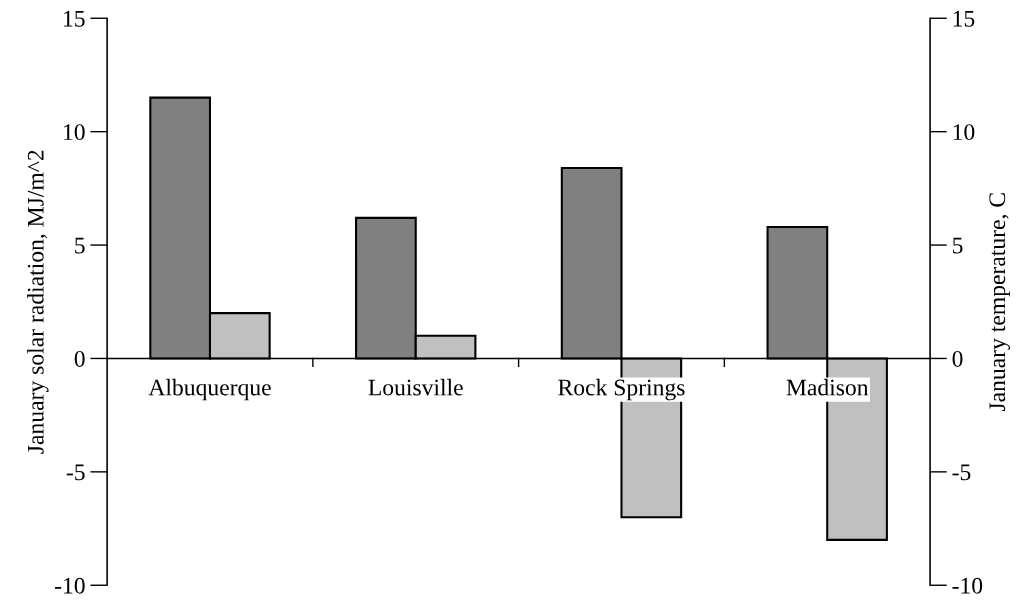 The width and height of the screenshot is (1030, 609). Describe the element at coordinates (74, 132) in the screenshot. I see `y-tick-label: 10` at that location.